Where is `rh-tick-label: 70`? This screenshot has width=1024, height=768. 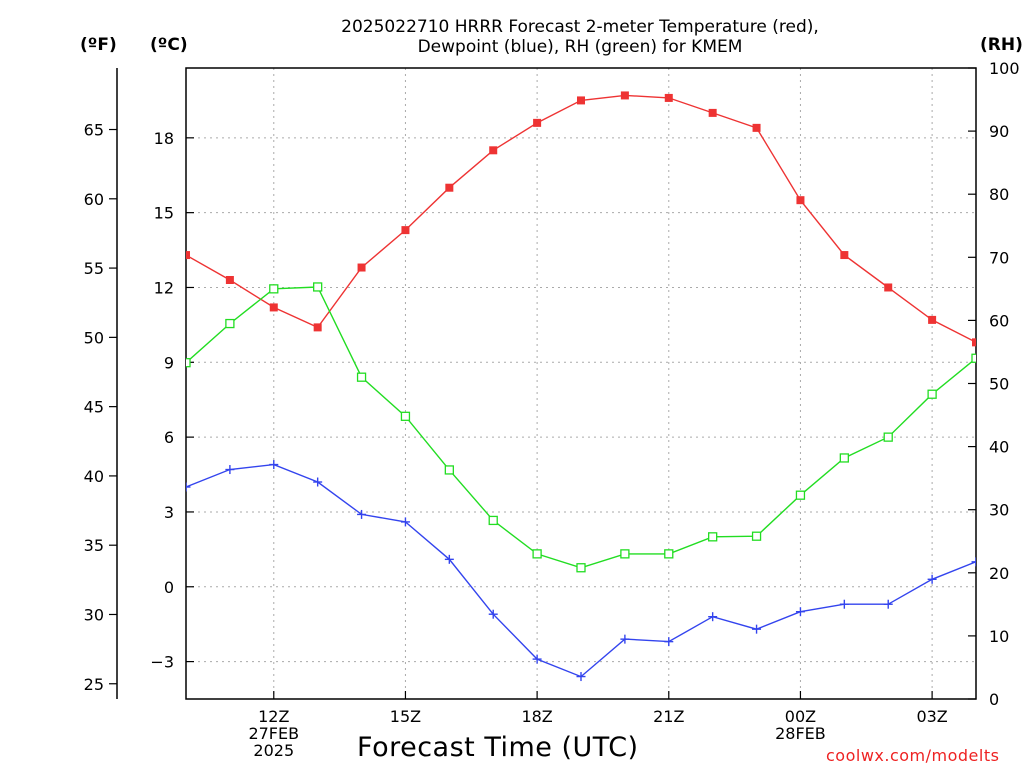 rh-tick-label: 70 is located at coordinates (999, 257).